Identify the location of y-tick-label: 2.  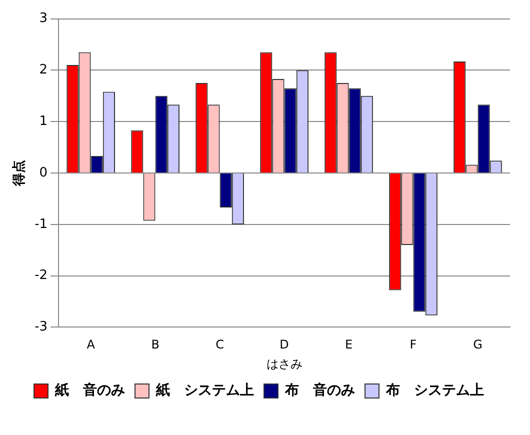
(43, 70).